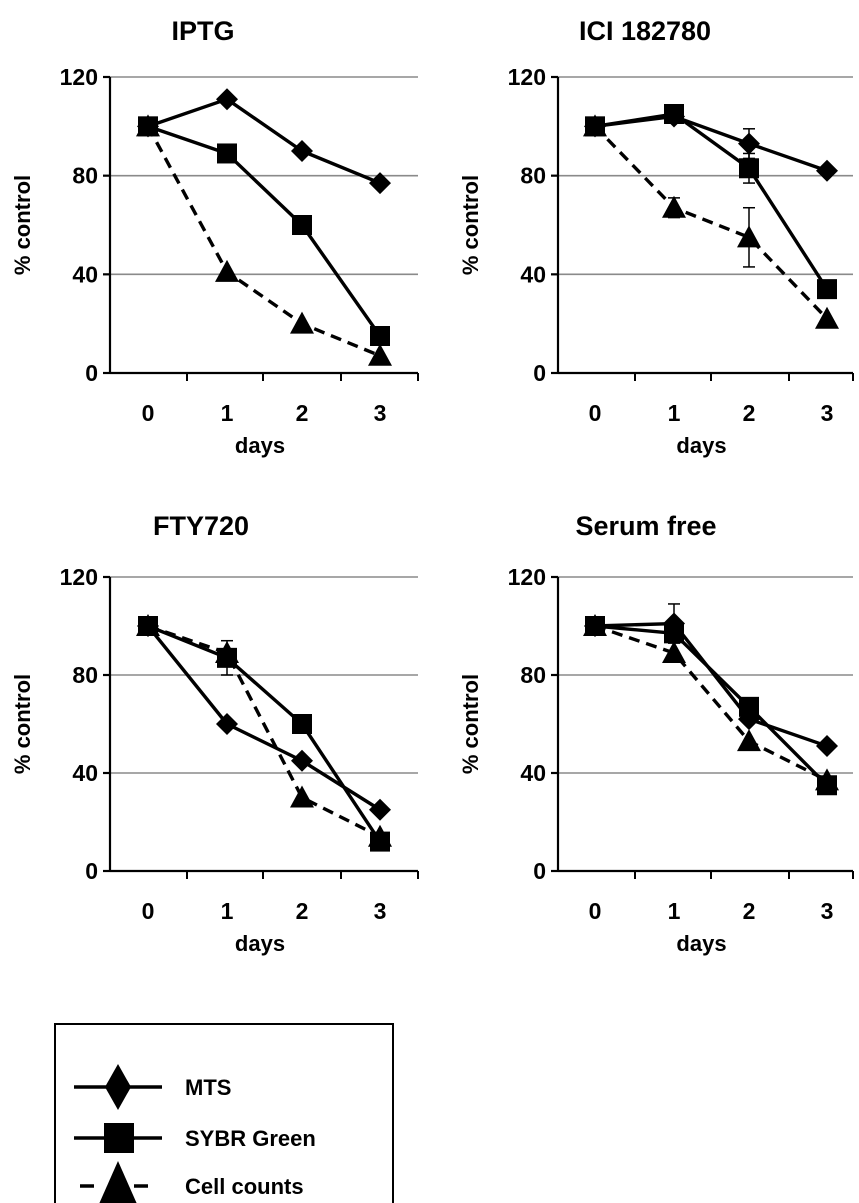 This screenshot has height=1203, width=859. Describe the element at coordinates (118, 1182) in the screenshot. I see `legend-triangle-marker` at that location.